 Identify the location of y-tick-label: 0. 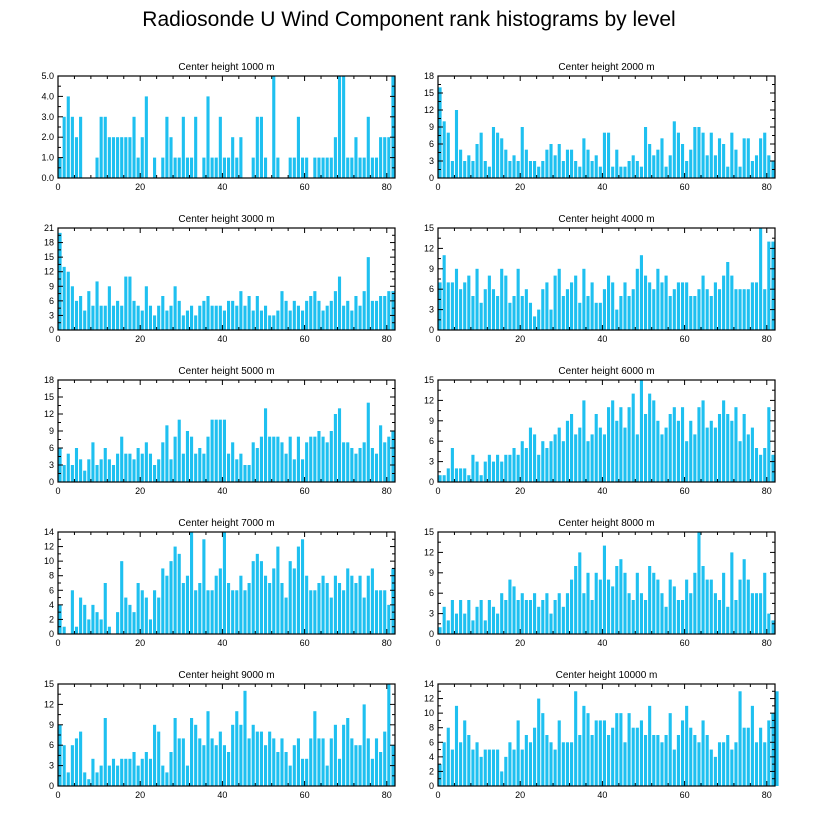
(431, 178).